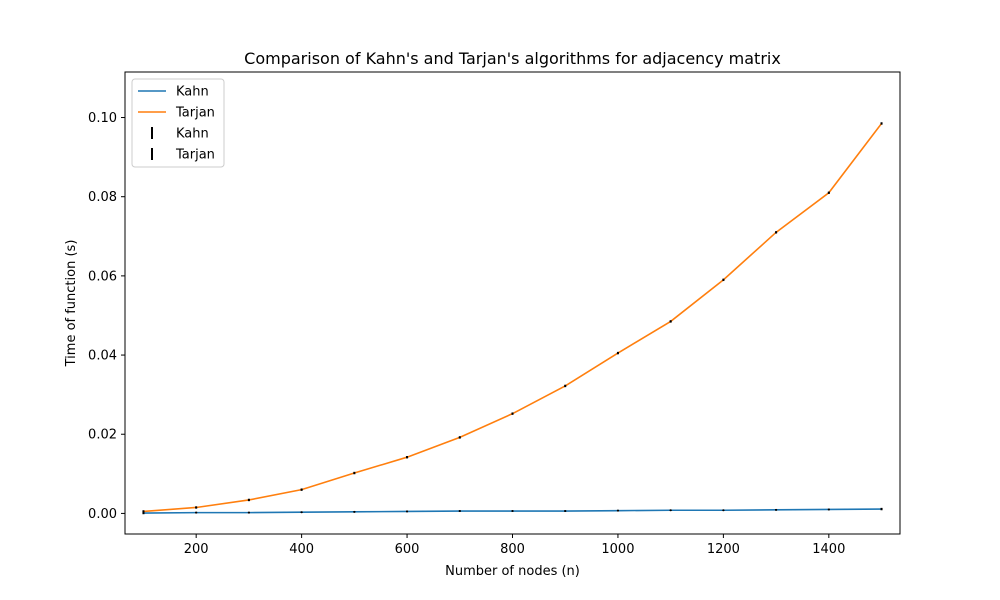 The height and width of the screenshot is (600, 1000). I want to click on y-tick-label: 0.10, so click(102, 118).